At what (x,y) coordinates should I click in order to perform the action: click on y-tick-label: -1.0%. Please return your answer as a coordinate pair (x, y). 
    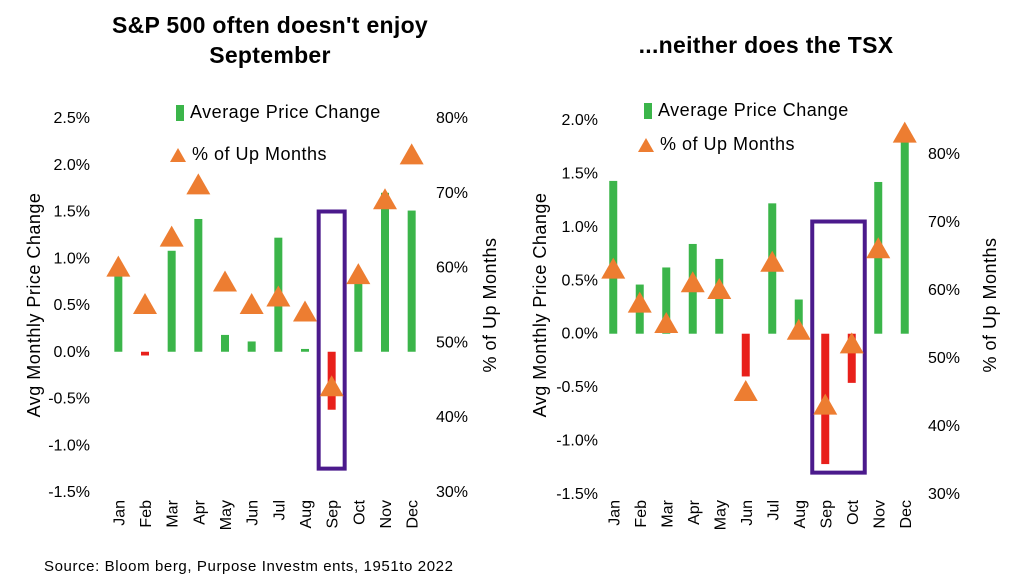
    Looking at the image, I should click on (69, 445).